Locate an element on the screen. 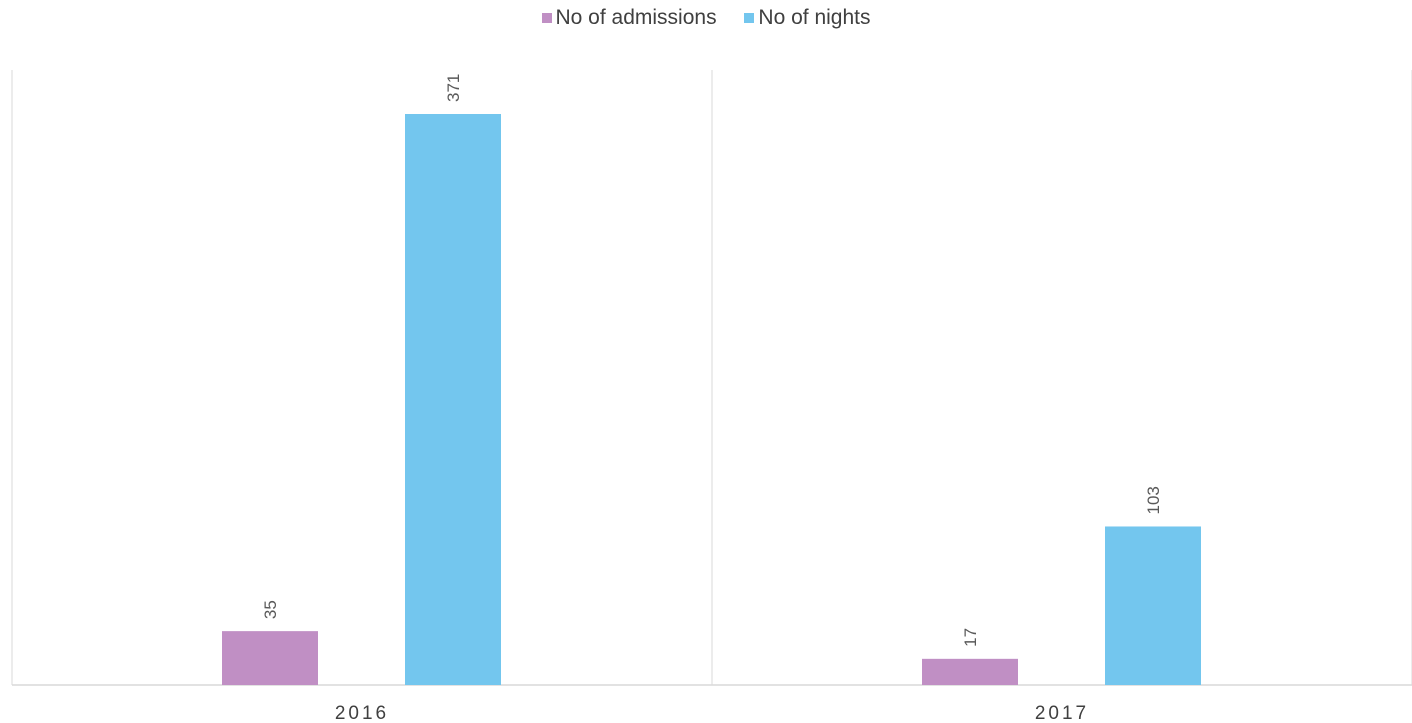 This screenshot has height=723, width=1412. x-tick-label: 2016 is located at coordinates (362, 713).